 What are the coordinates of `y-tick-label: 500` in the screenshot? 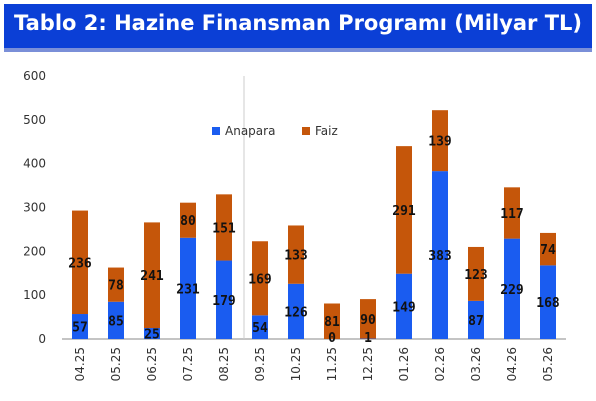 It's located at (34, 120).